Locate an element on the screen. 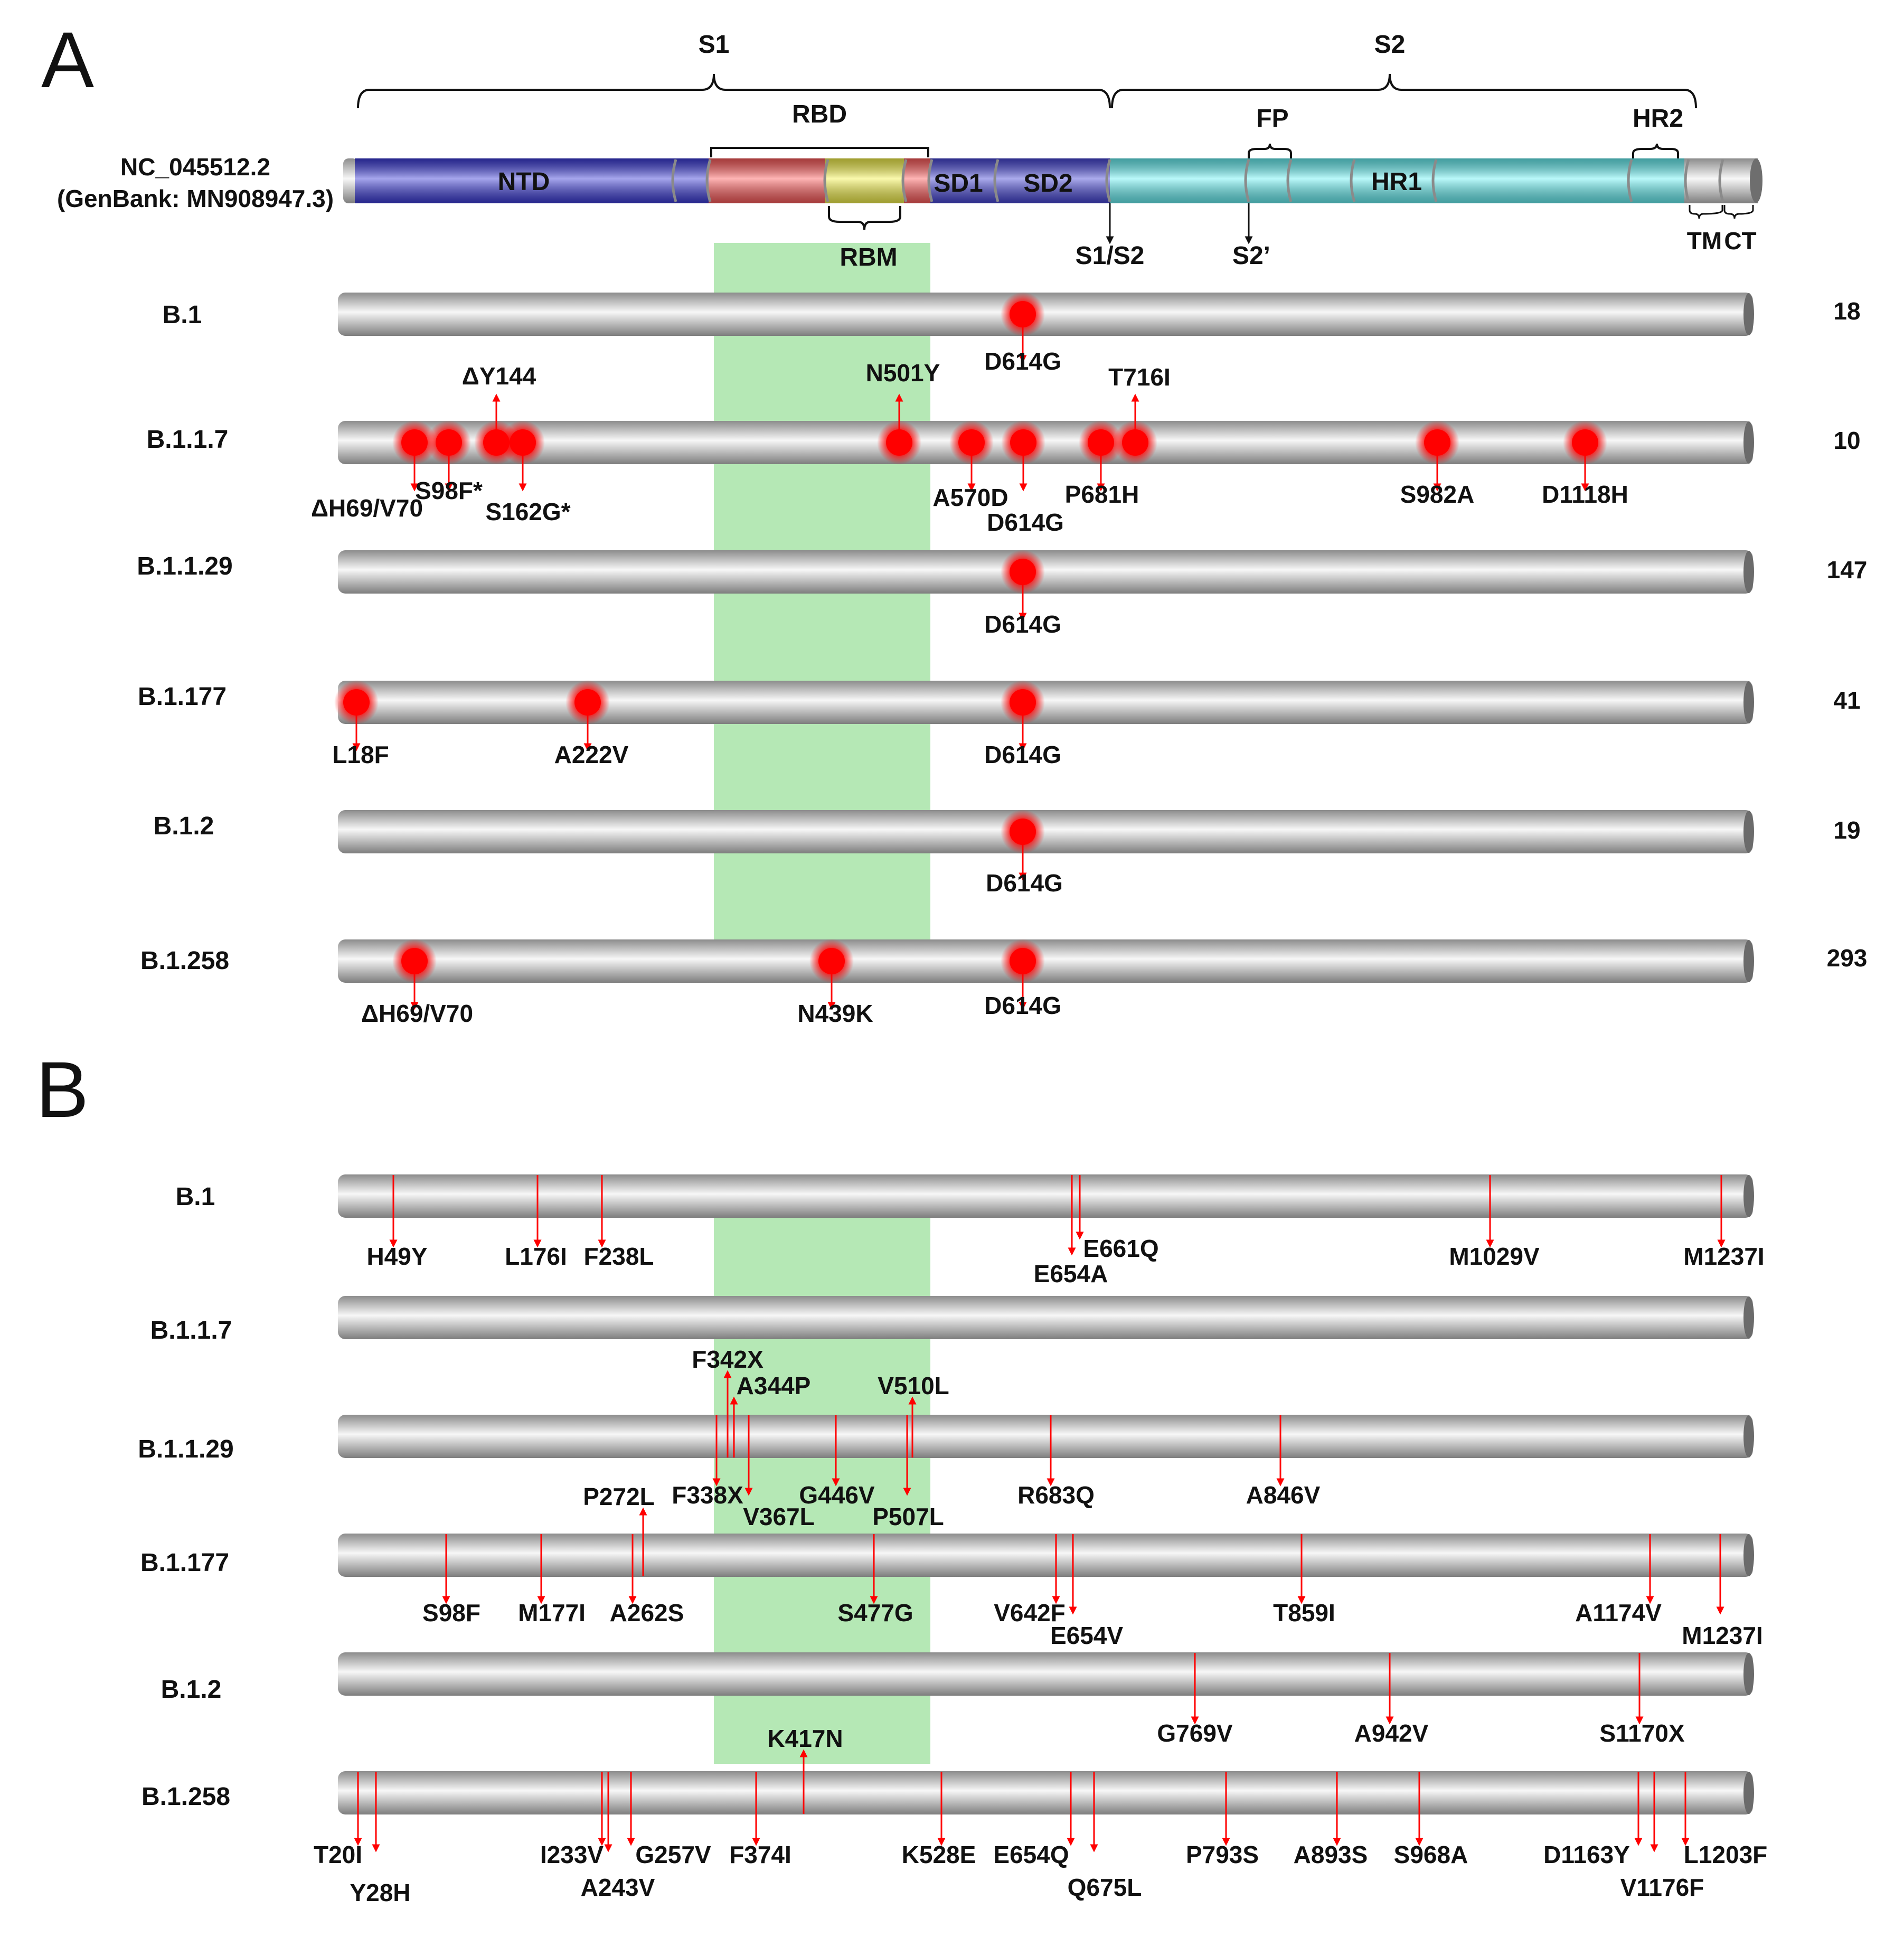 The height and width of the screenshot is (1937, 1904). mutation-label: S982A is located at coordinates (1437, 494).